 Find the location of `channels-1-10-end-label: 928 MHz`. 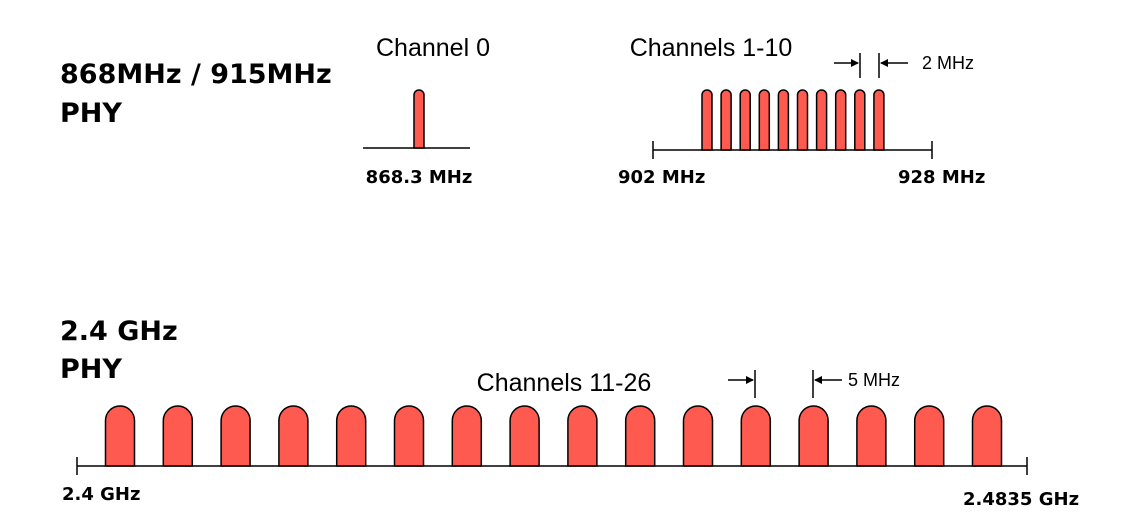

channels-1-10-end-label: 928 MHz is located at coordinates (941, 177).